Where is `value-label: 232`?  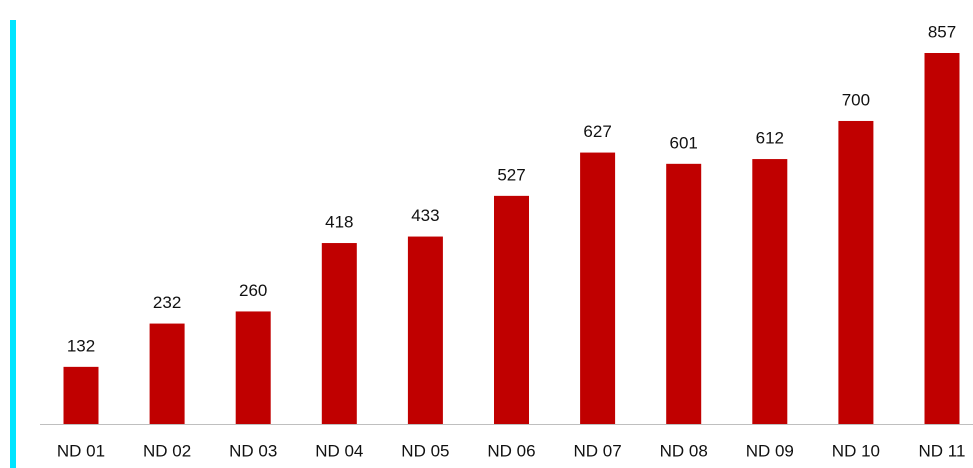
value-label: 232 is located at coordinates (167, 302).